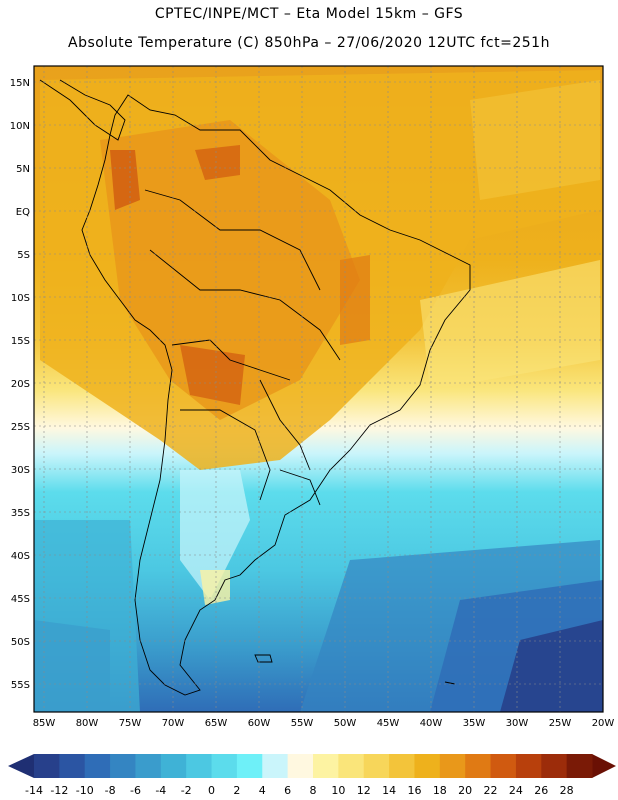 This screenshot has width=618, height=800. What do you see at coordinates (20, 427) in the screenshot?
I see `latitude-label: 25S` at bounding box center [20, 427].